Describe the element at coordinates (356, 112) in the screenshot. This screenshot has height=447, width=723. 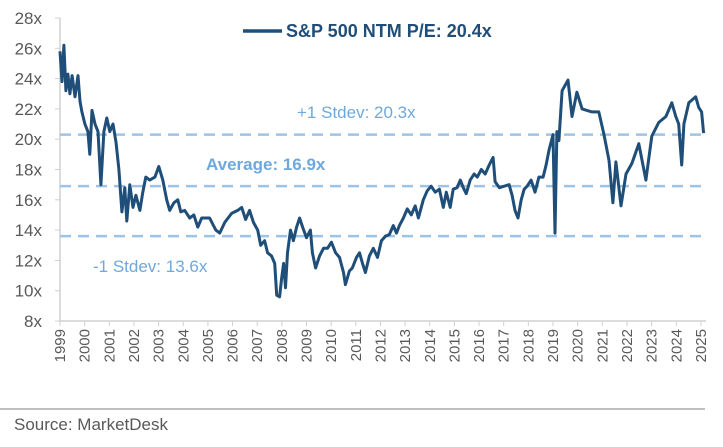
I see `plus-one-stdev-label: +1 Stdev: 20.3x` at that location.